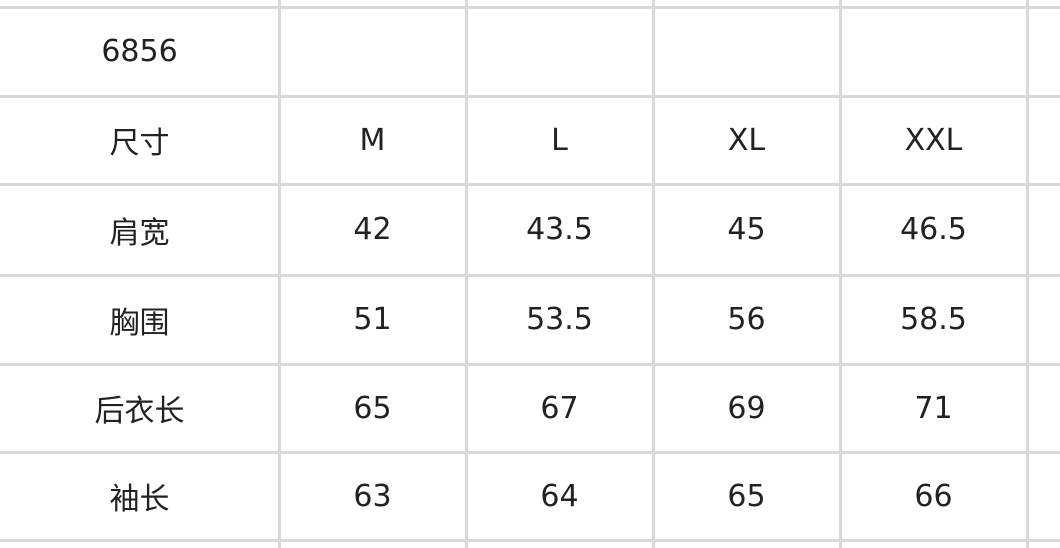  What do you see at coordinates (372, 496) in the screenshot?
I see `table-cell: 63` at bounding box center [372, 496].